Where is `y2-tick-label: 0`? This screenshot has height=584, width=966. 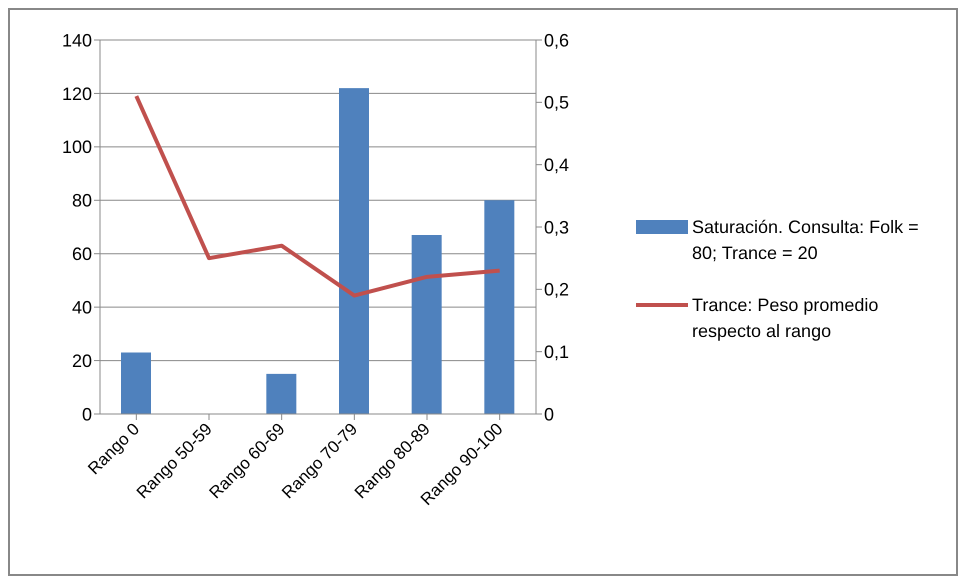
y2-tick-label: 0 is located at coordinates (549, 414).